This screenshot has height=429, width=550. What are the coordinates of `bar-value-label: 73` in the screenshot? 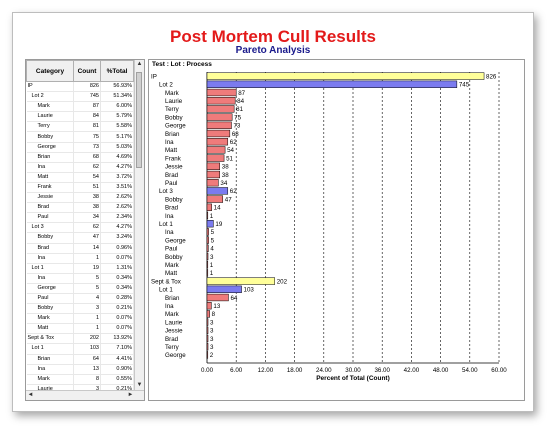 It's located at (236, 126).